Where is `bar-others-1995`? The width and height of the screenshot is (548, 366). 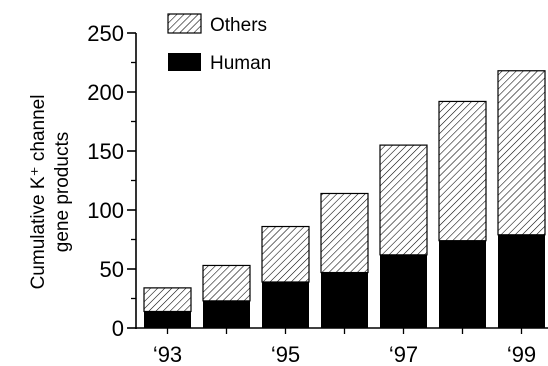
bar-others-1995 is located at coordinates (285, 254).